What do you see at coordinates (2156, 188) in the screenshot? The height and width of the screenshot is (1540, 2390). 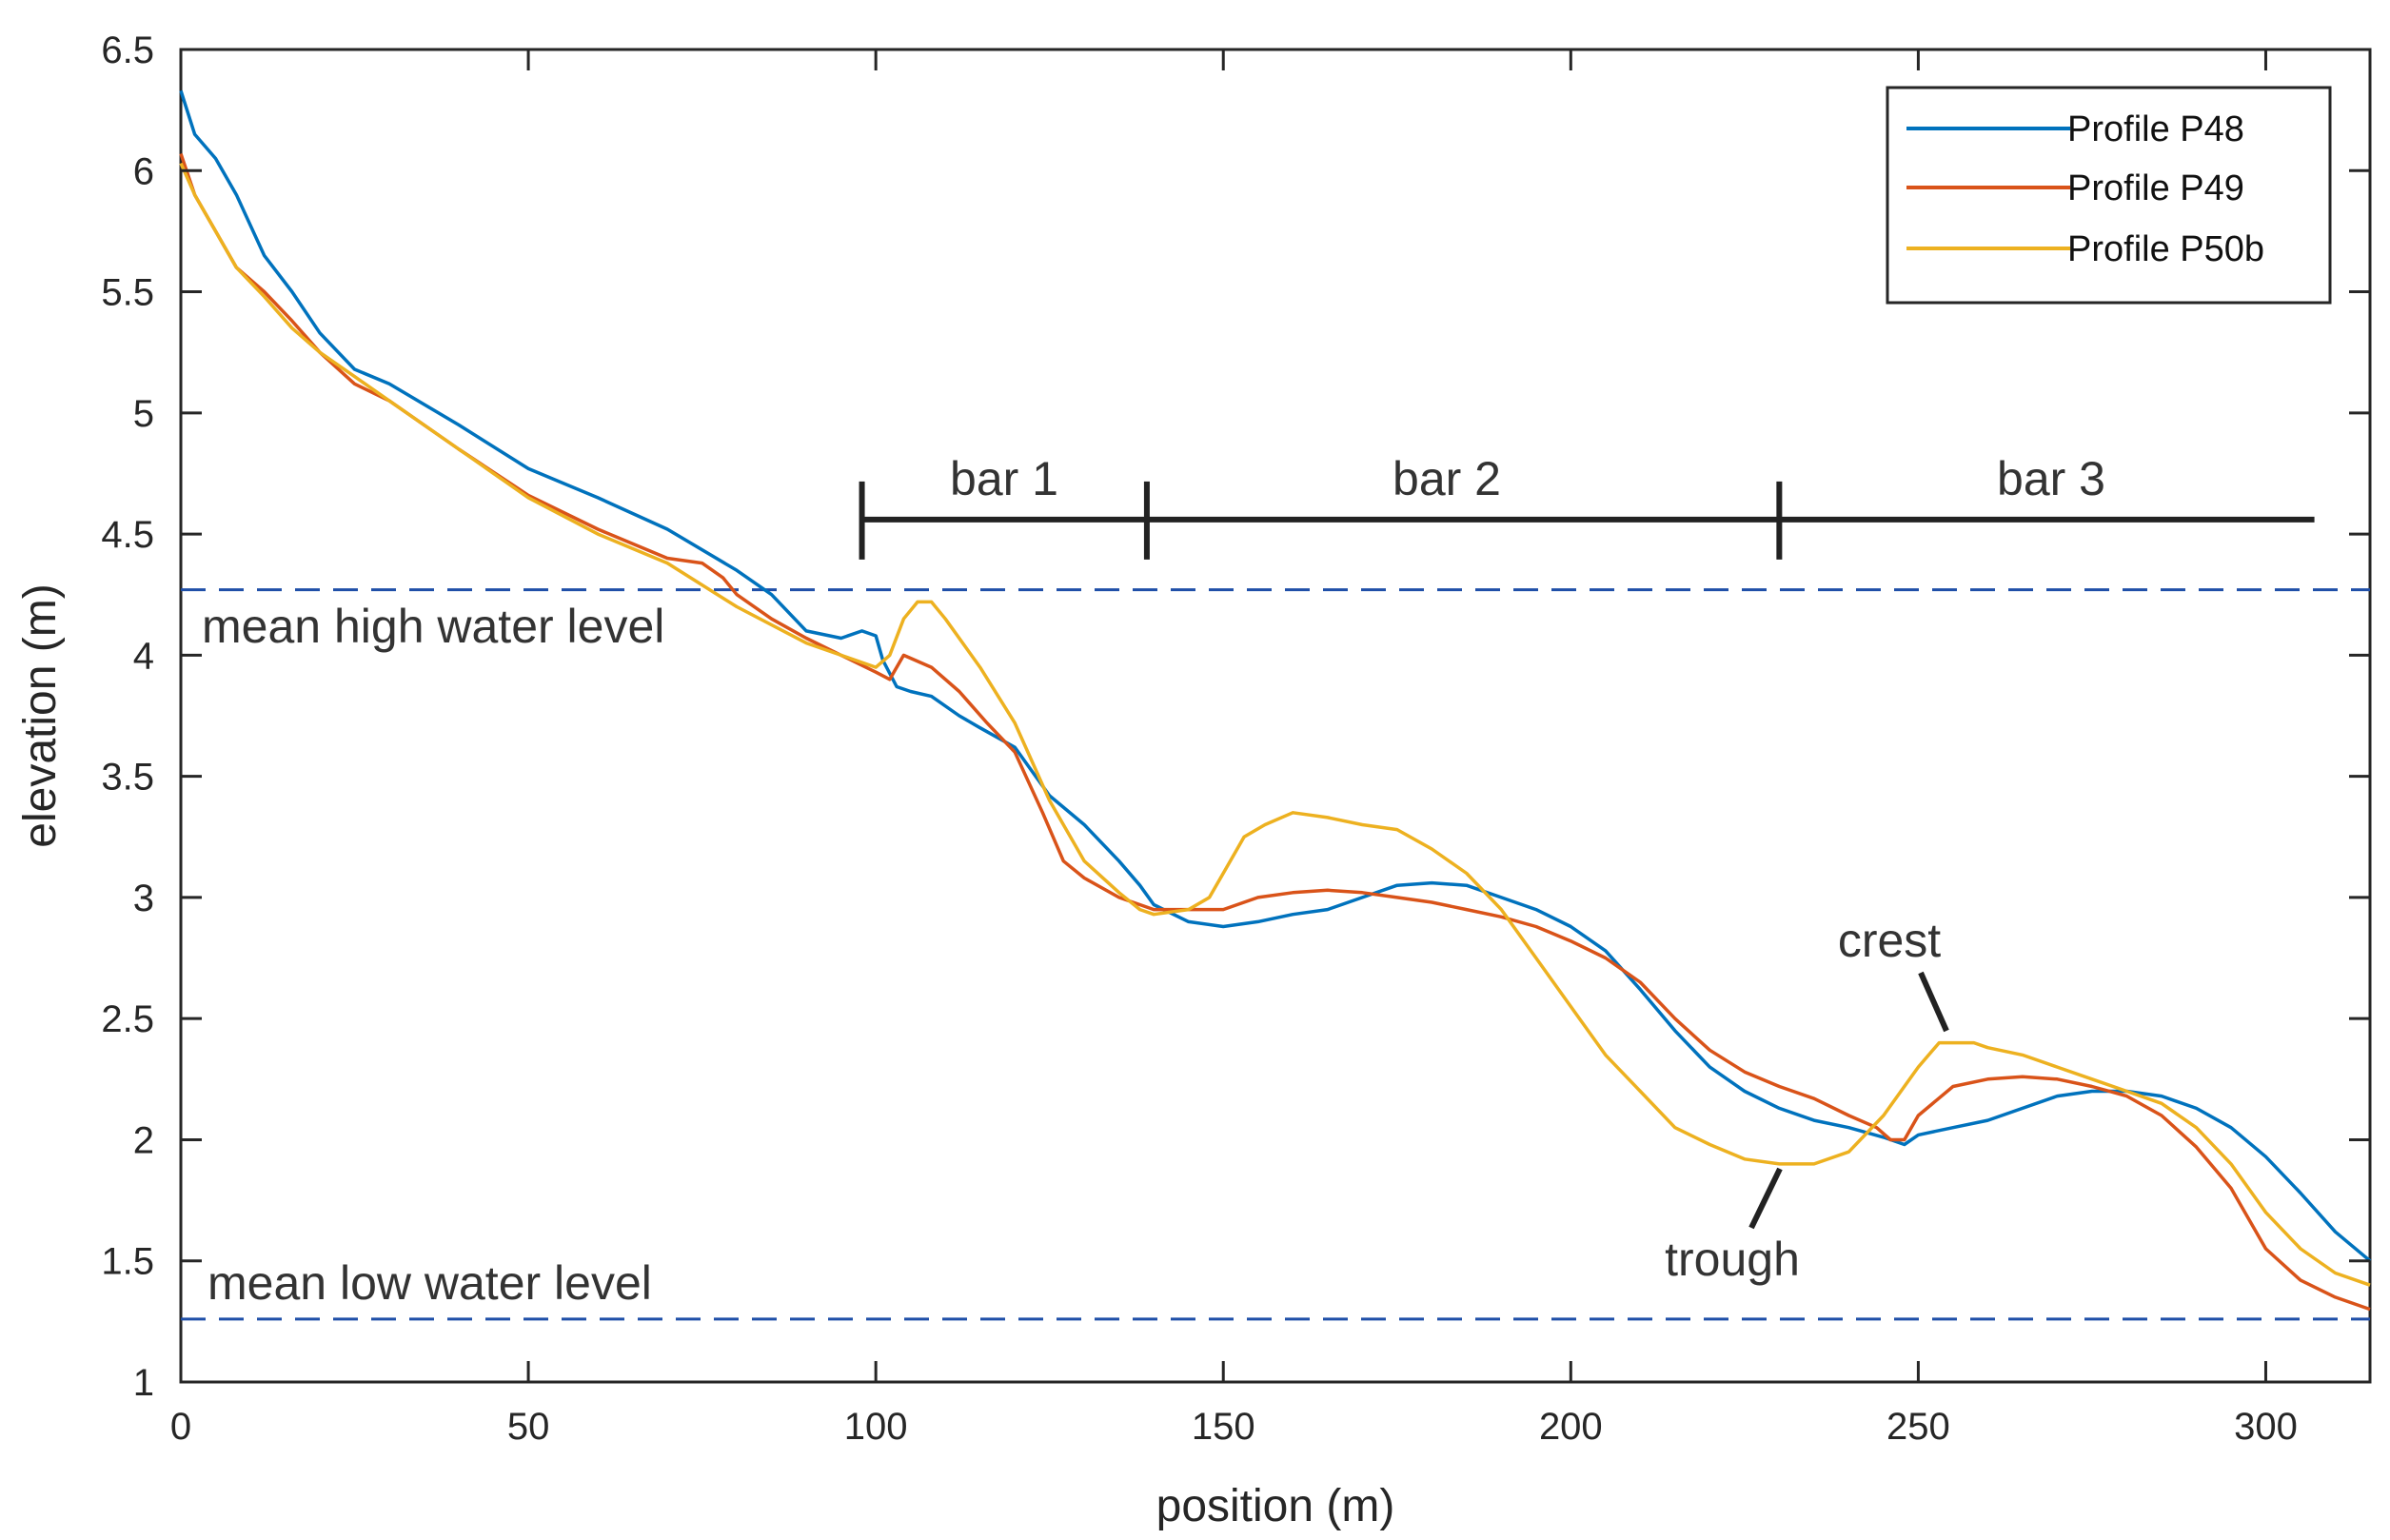 I see `legend-label-p49: Profile P49` at bounding box center [2156, 188].